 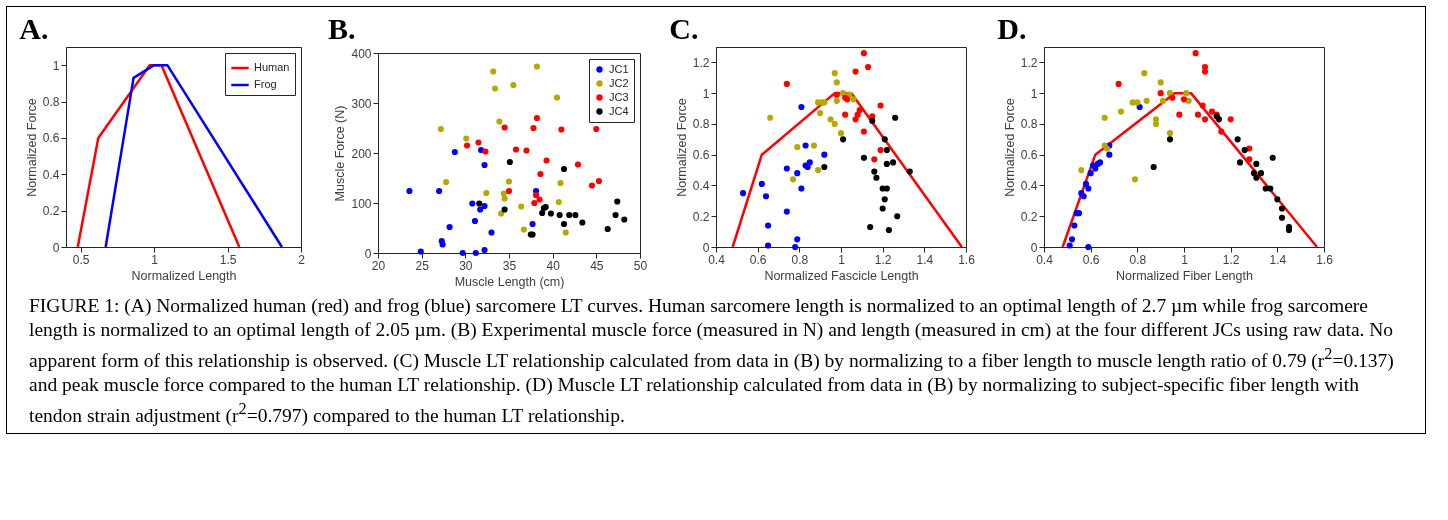 What do you see at coordinates (81, 259) in the screenshot?
I see `x-tick-label: 0.5` at bounding box center [81, 259].